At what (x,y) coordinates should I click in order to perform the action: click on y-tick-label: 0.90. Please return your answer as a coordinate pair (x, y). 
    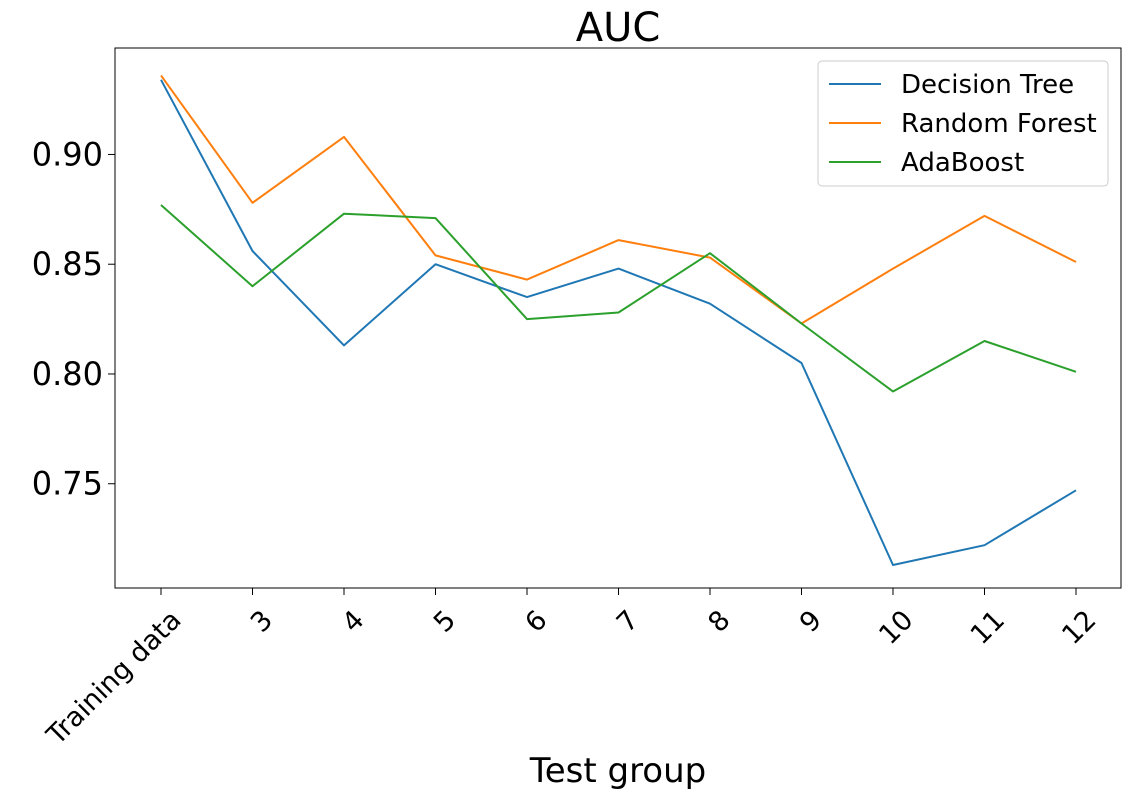
    Looking at the image, I should click on (67, 154).